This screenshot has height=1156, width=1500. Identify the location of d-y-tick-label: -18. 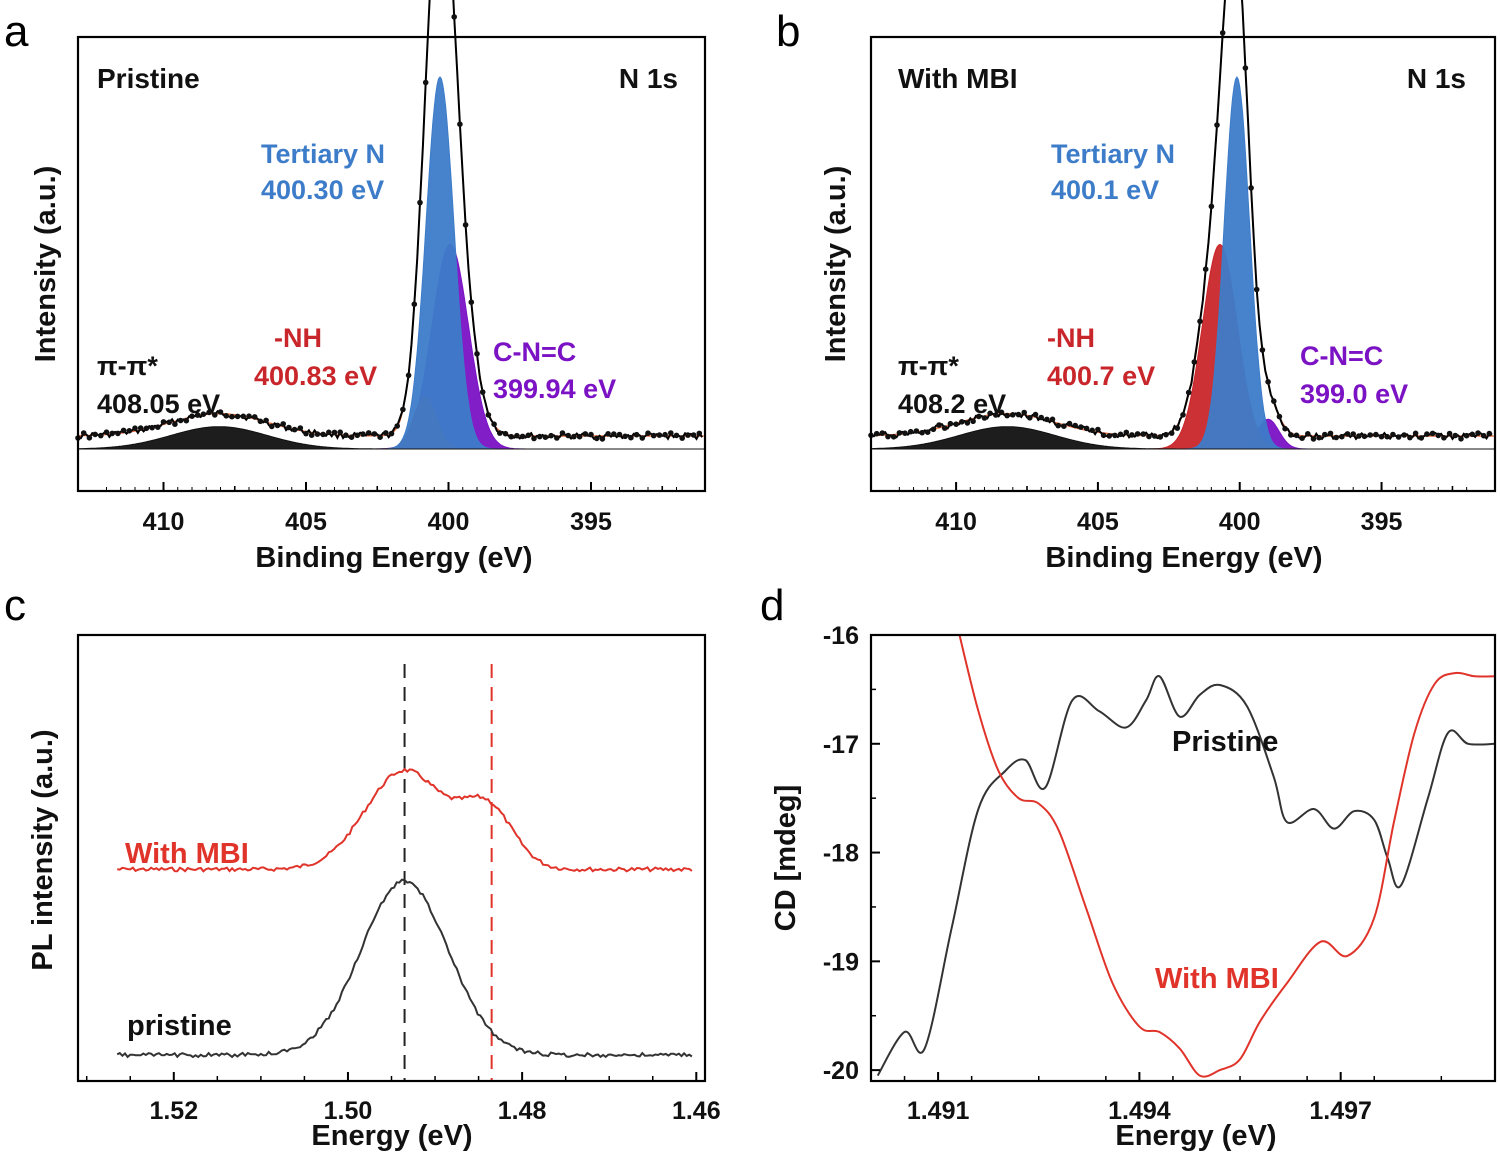
(841, 854).